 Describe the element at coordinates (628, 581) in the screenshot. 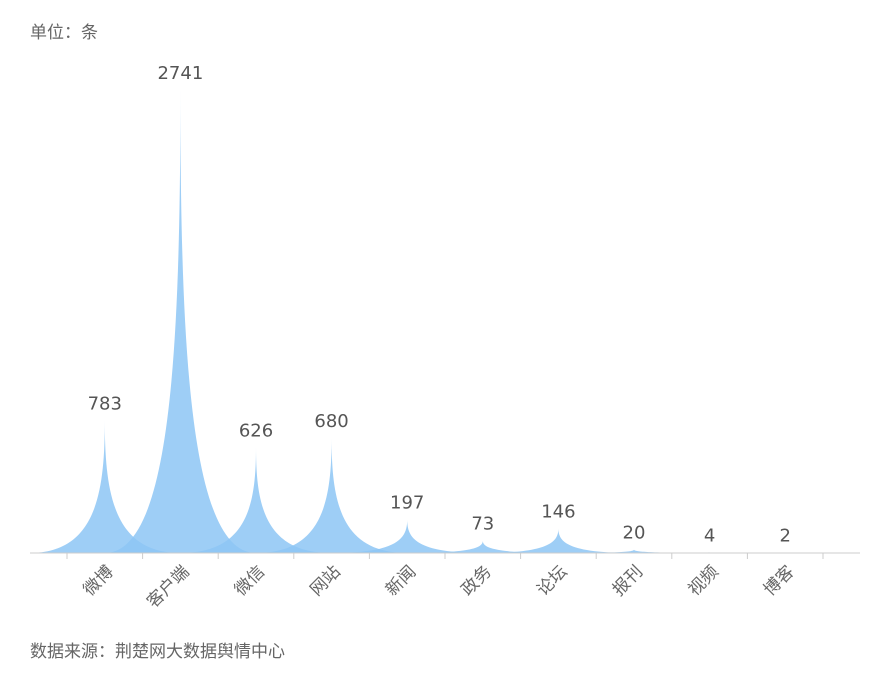

I see `x-tick-label: 报刊` at that location.